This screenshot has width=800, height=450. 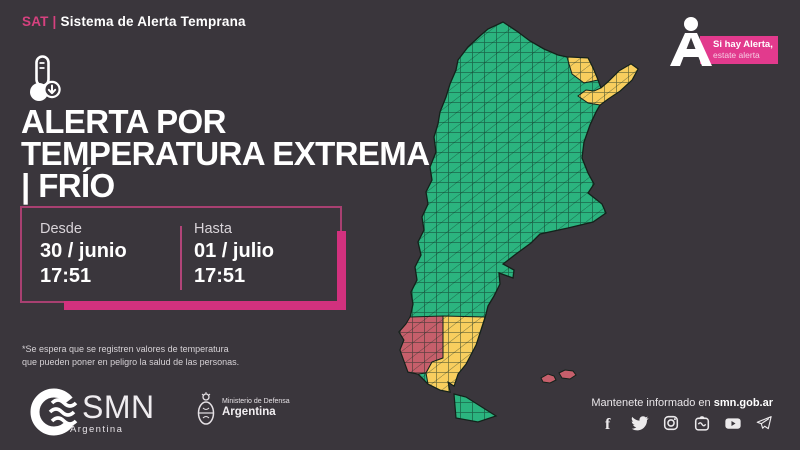 What do you see at coordinates (153, 21) in the screenshot?
I see `sat-system-name: Sistema de Alerta Temprana` at bounding box center [153, 21].